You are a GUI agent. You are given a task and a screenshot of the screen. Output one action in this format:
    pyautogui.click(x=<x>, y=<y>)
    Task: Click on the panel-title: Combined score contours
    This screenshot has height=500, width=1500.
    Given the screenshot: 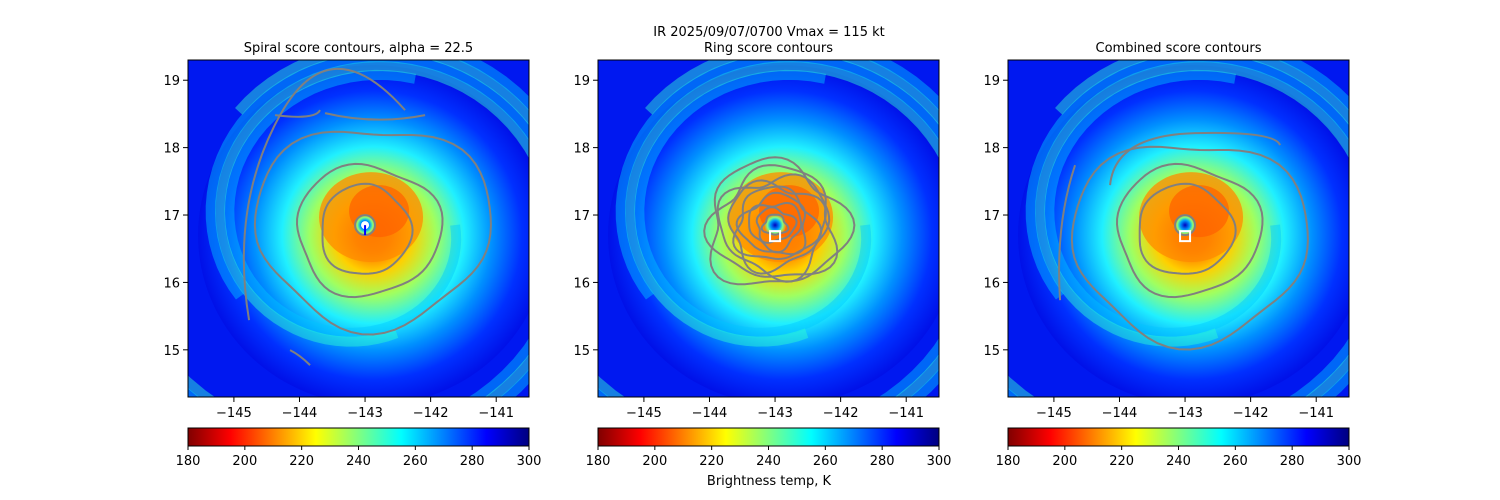 What is the action you would take?
    pyautogui.click(x=1179, y=48)
    